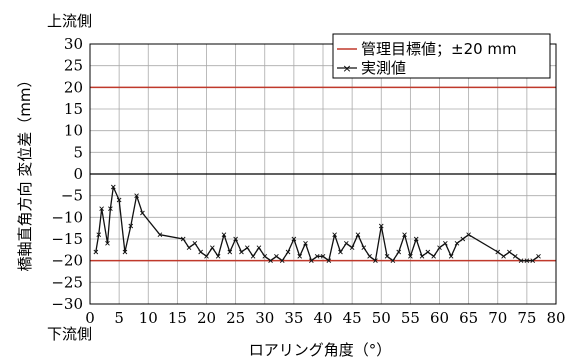 The height and width of the screenshot is (360, 574). Describe the element at coordinates (320, 350) in the screenshot. I see `x-axis-label: ロアリング角度（°）` at that location.